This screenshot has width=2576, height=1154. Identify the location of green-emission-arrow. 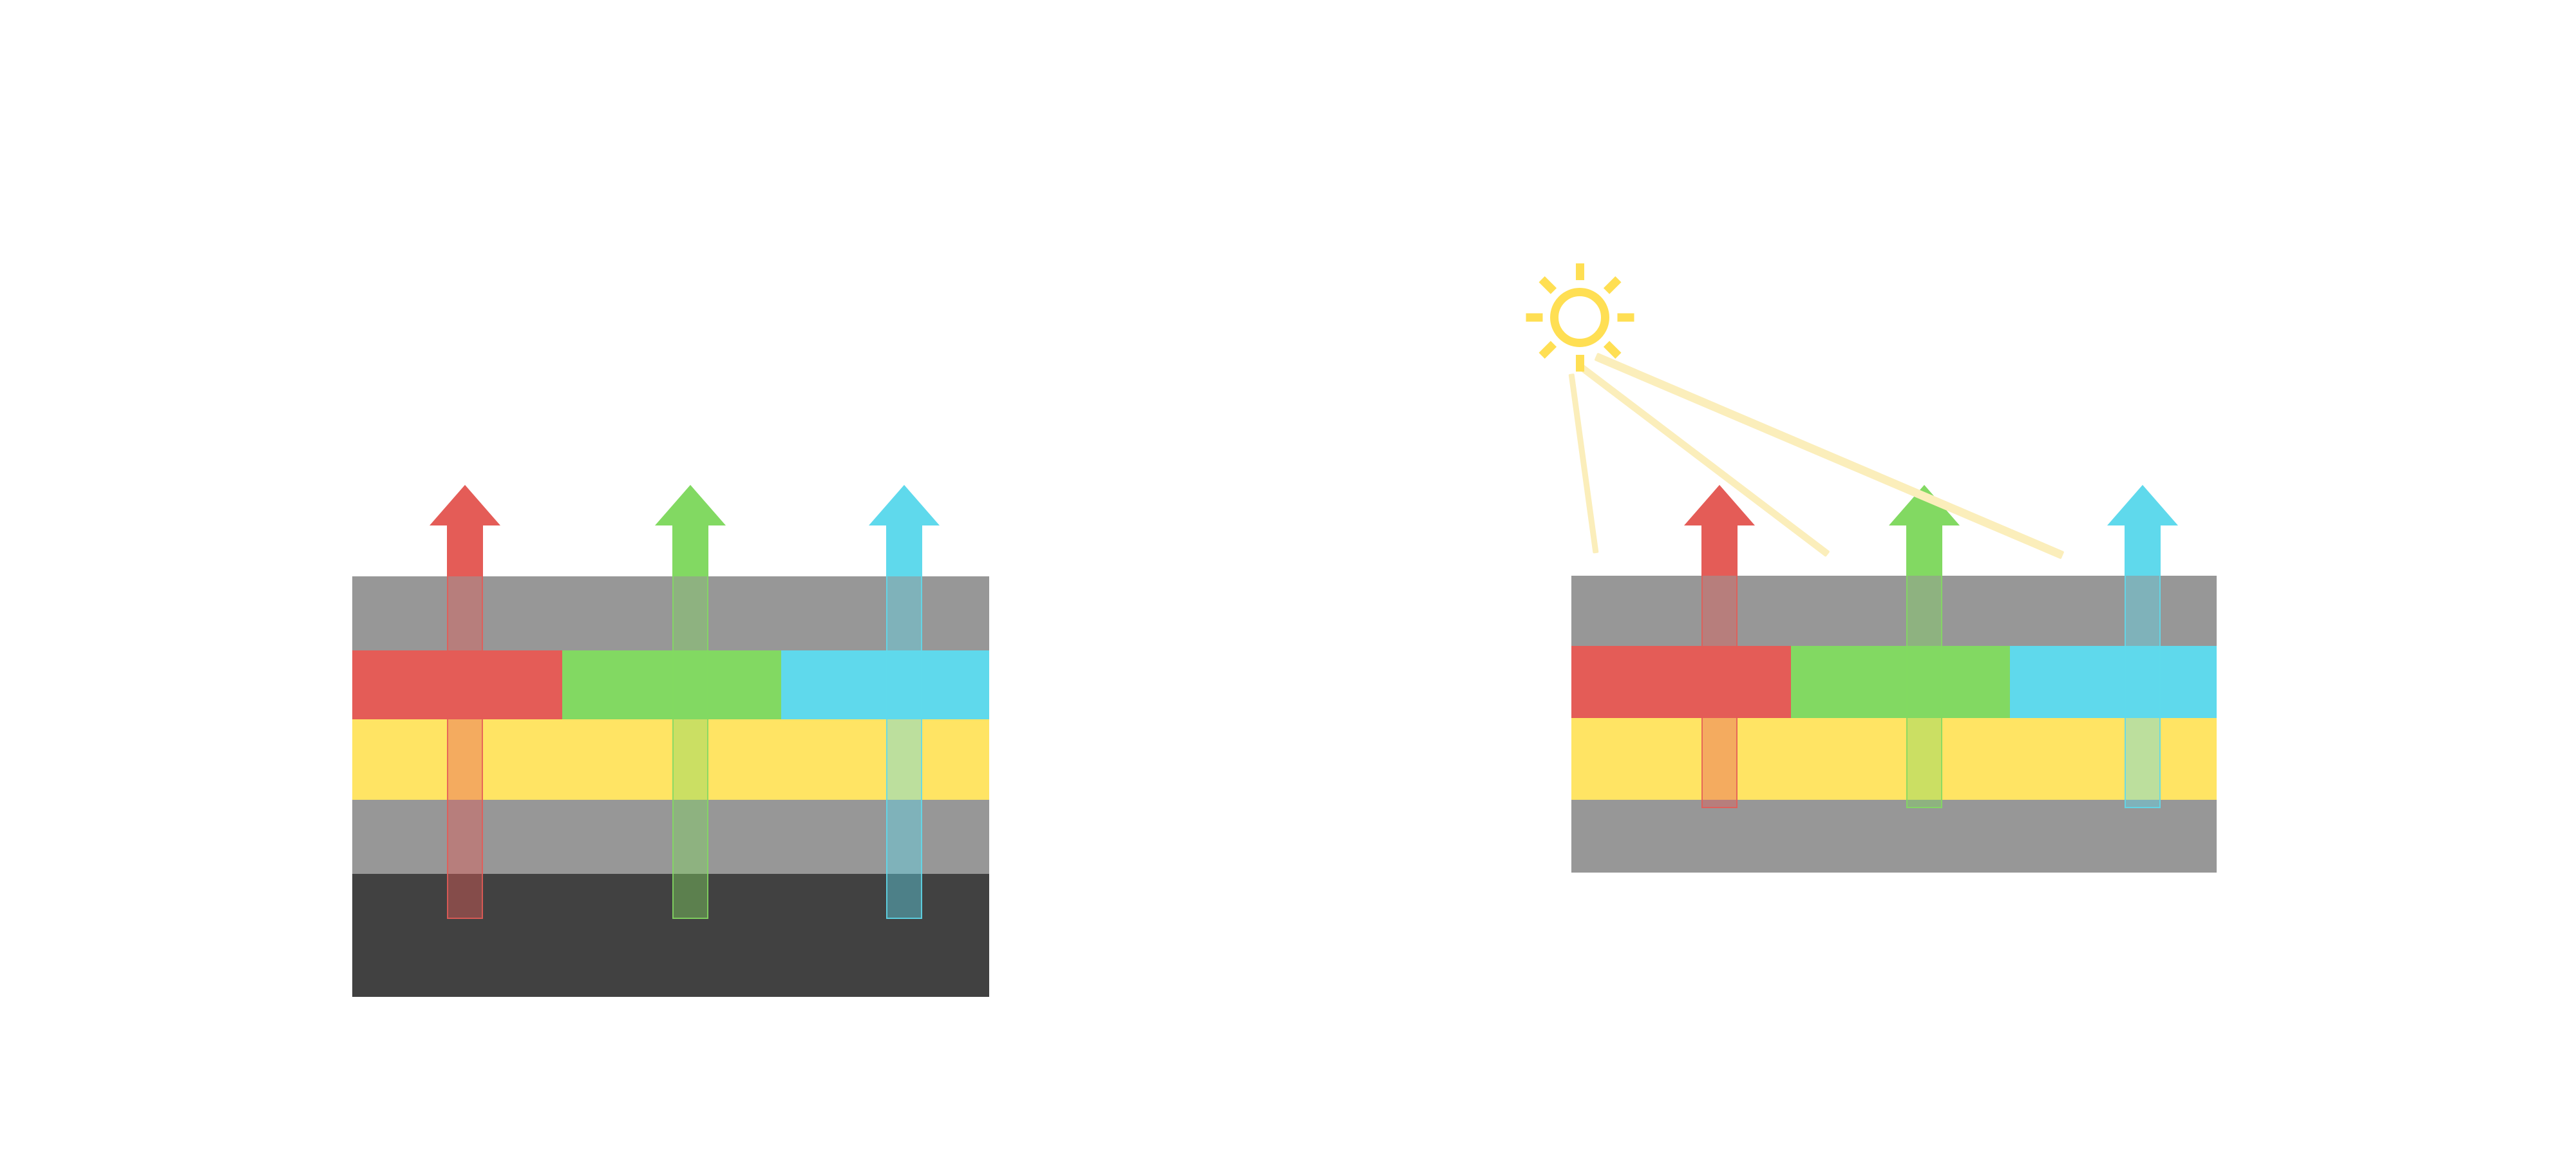
(690, 530).